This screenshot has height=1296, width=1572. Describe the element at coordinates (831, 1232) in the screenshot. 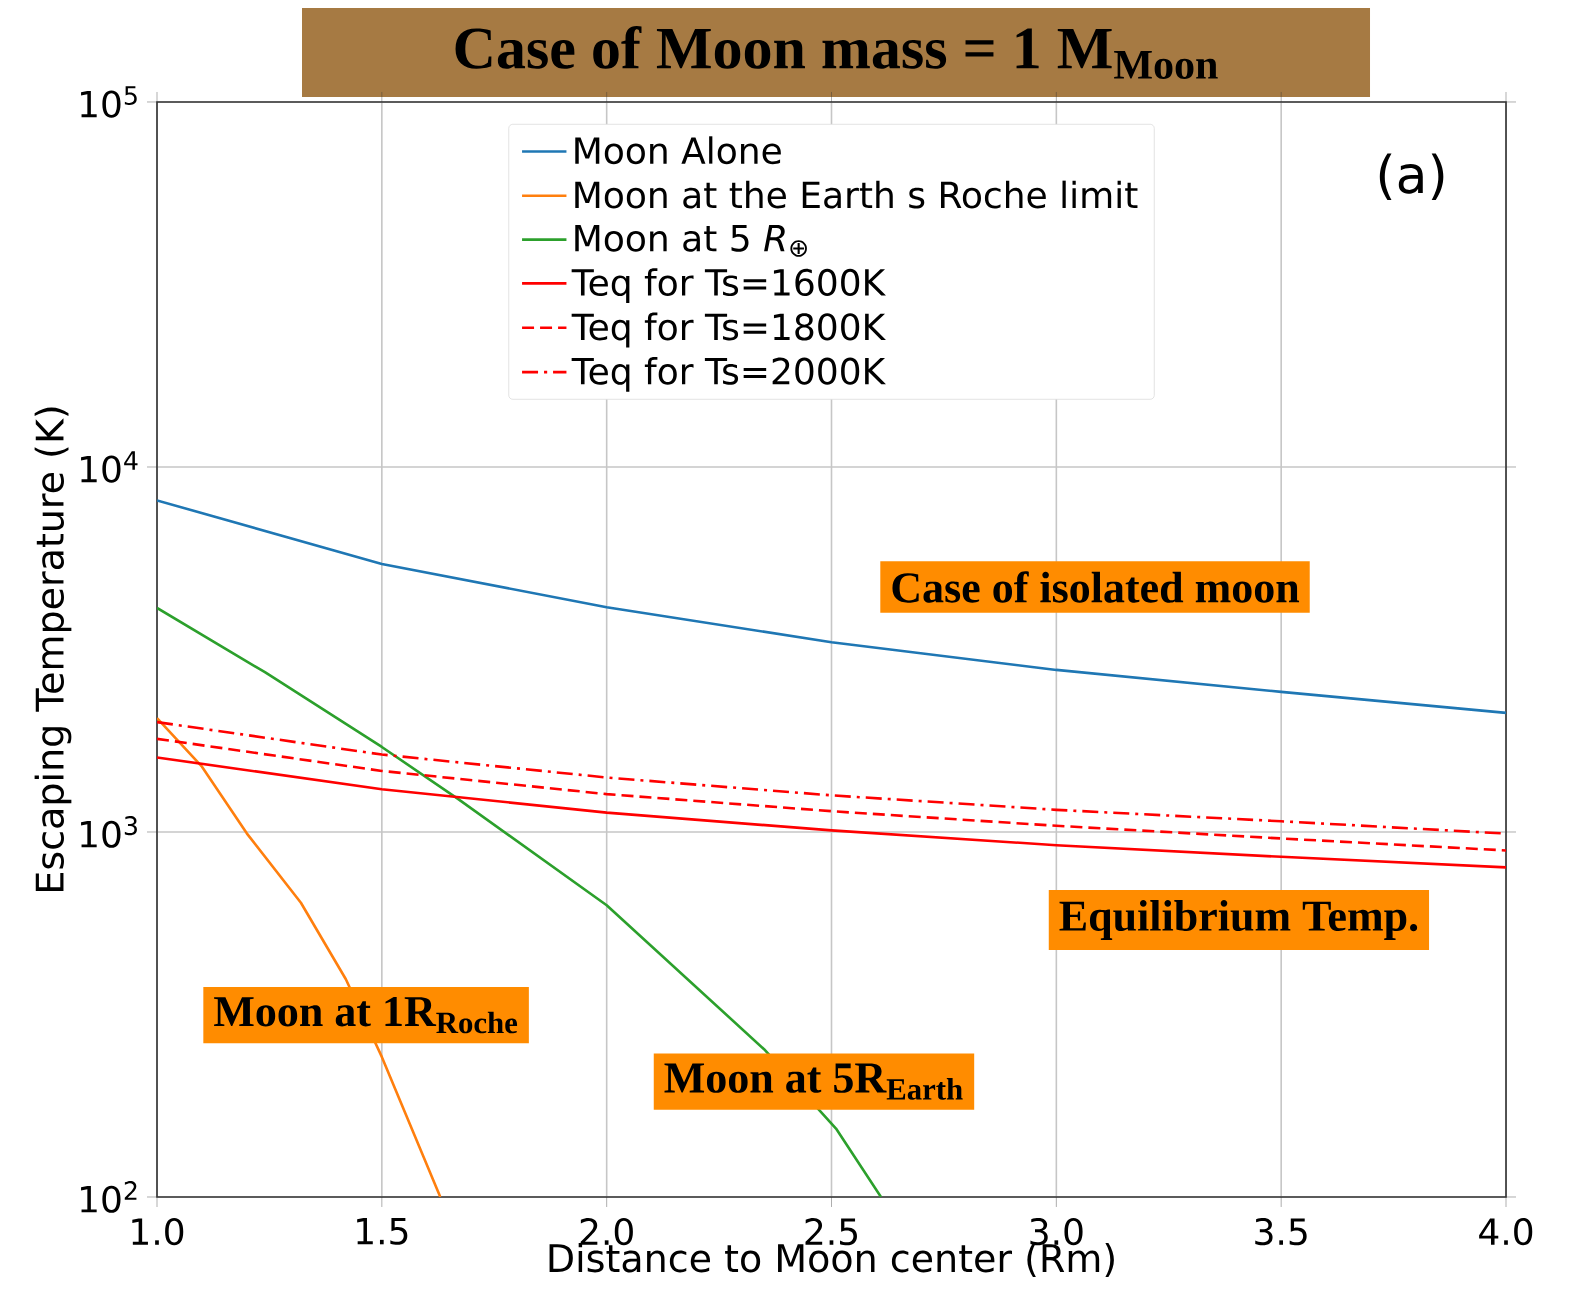

I see `x-tick-label: 2.5` at that location.